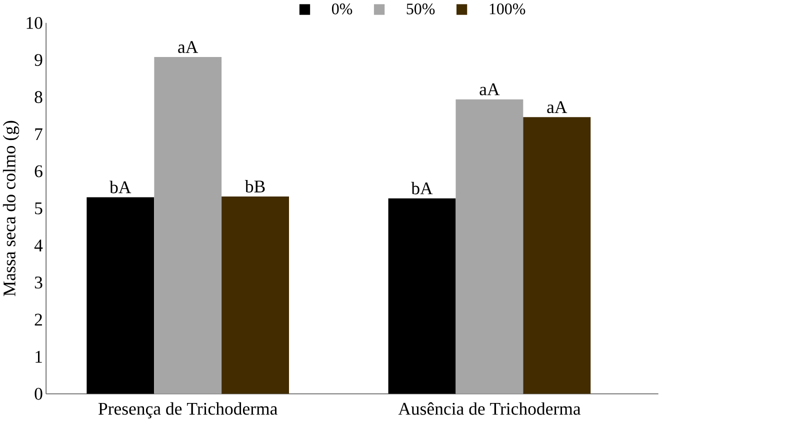 This screenshot has height=431, width=801. What do you see at coordinates (34, 22) in the screenshot?
I see `y-tick-label: 10` at bounding box center [34, 22].